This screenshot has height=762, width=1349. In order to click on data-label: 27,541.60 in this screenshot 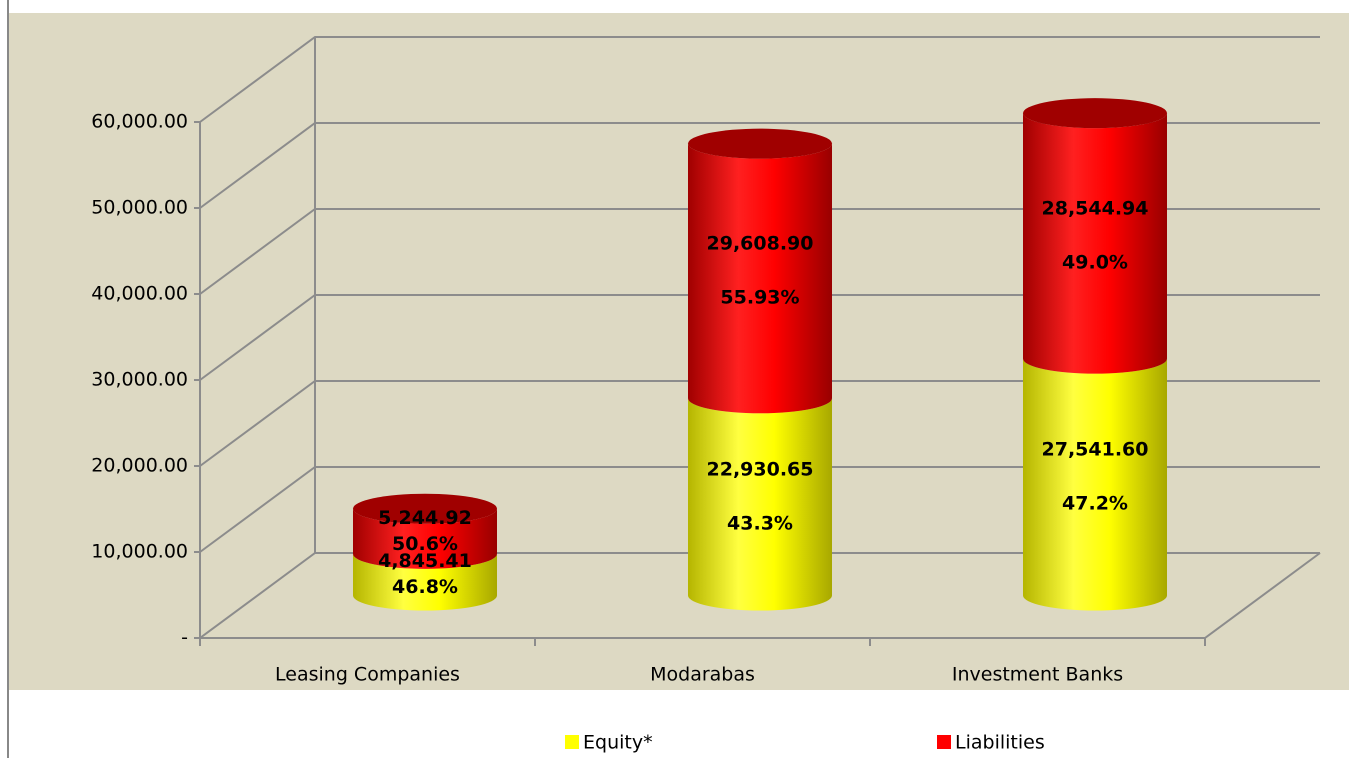, I will do `click(1095, 450)`.